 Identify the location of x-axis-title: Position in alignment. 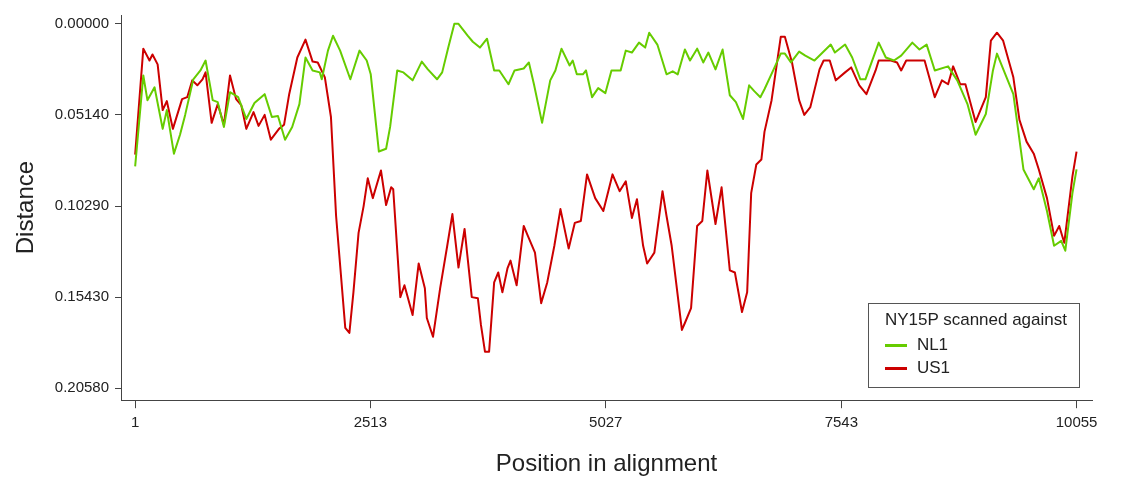
(606, 463).